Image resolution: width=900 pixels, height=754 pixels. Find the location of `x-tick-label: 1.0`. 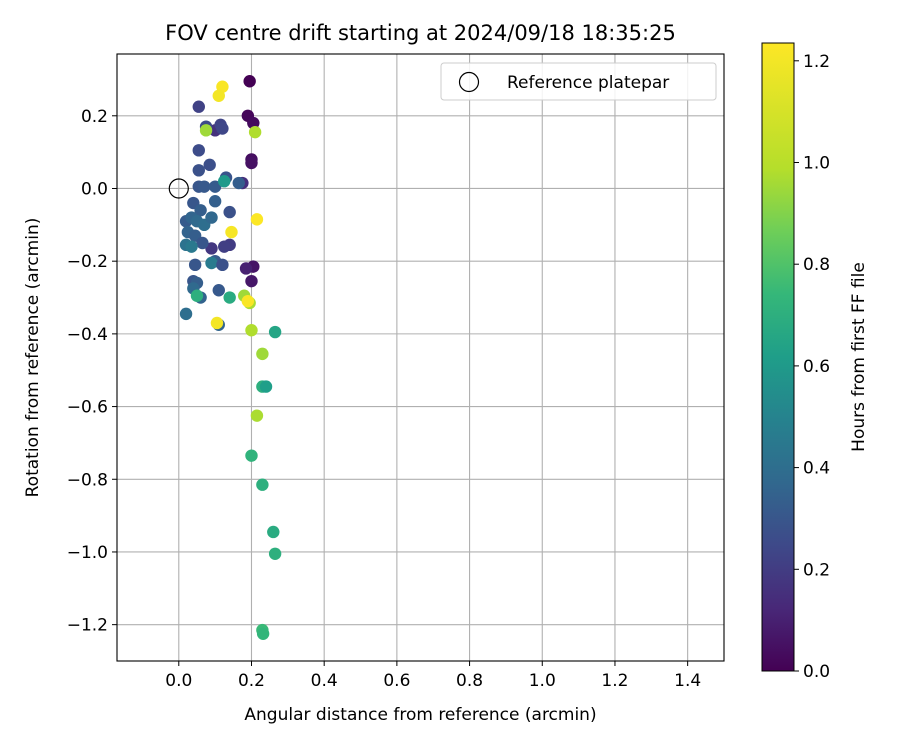

x-tick-label: 1.0 is located at coordinates (542, 681).